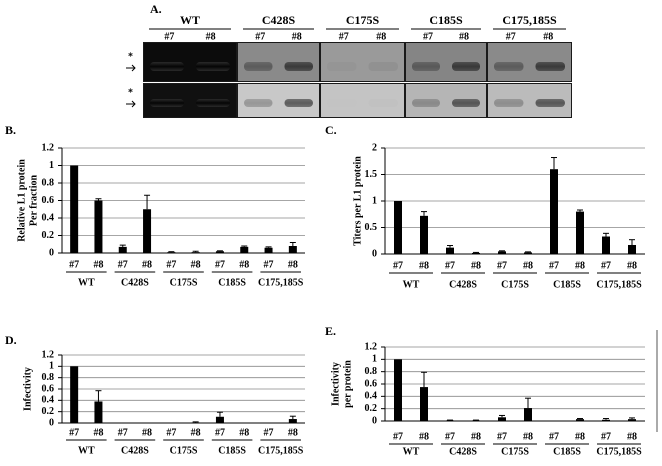 Image resolution: width=662 pixels, height=466 pixels. What do you see at coordinates (11, 340) in the screenshot?
I see `panel-label: D.` at bounding box center [11, 340].